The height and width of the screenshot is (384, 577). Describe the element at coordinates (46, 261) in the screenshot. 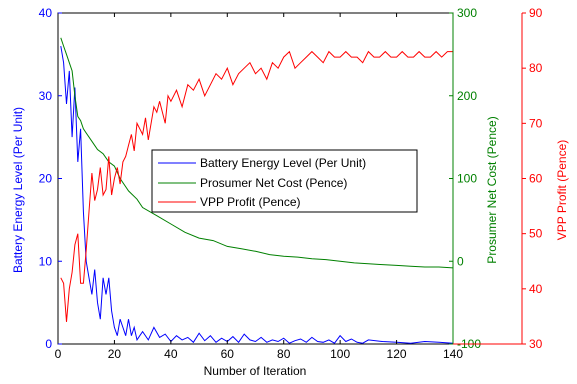

I see `battery-tick-label: 10` at that location.